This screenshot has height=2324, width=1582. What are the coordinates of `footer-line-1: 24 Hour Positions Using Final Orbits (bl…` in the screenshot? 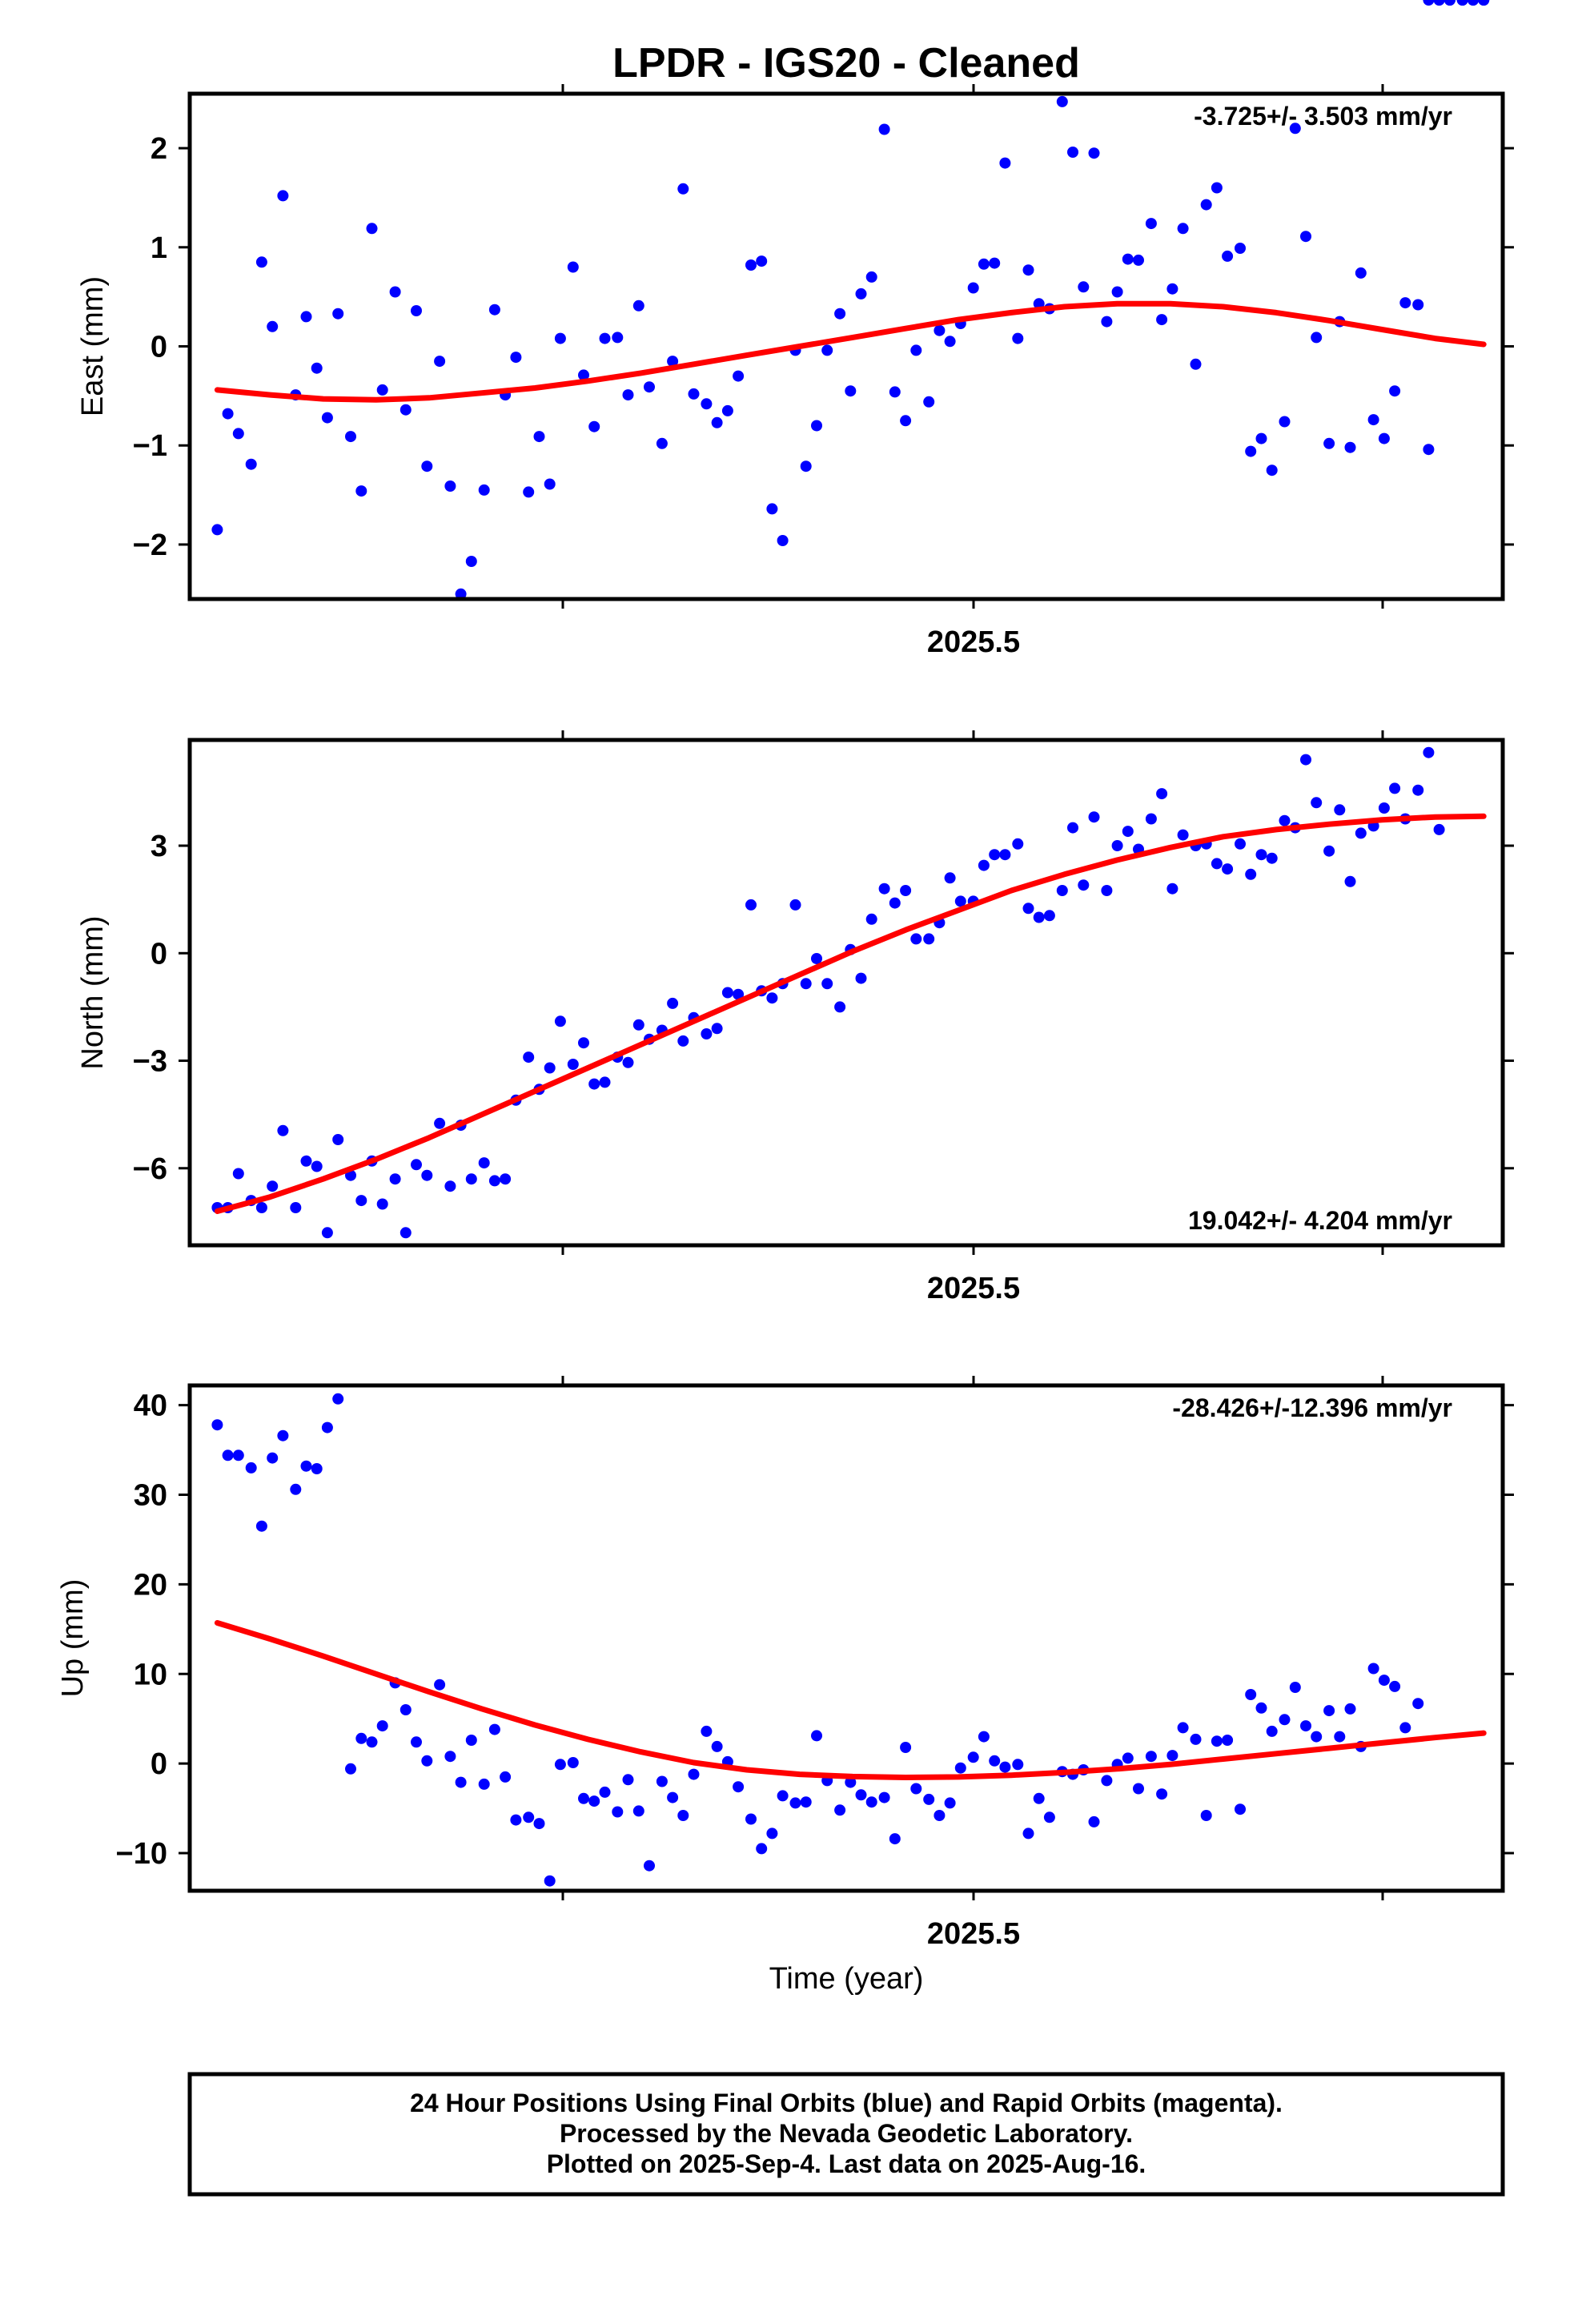 It's located at (847, 2103).